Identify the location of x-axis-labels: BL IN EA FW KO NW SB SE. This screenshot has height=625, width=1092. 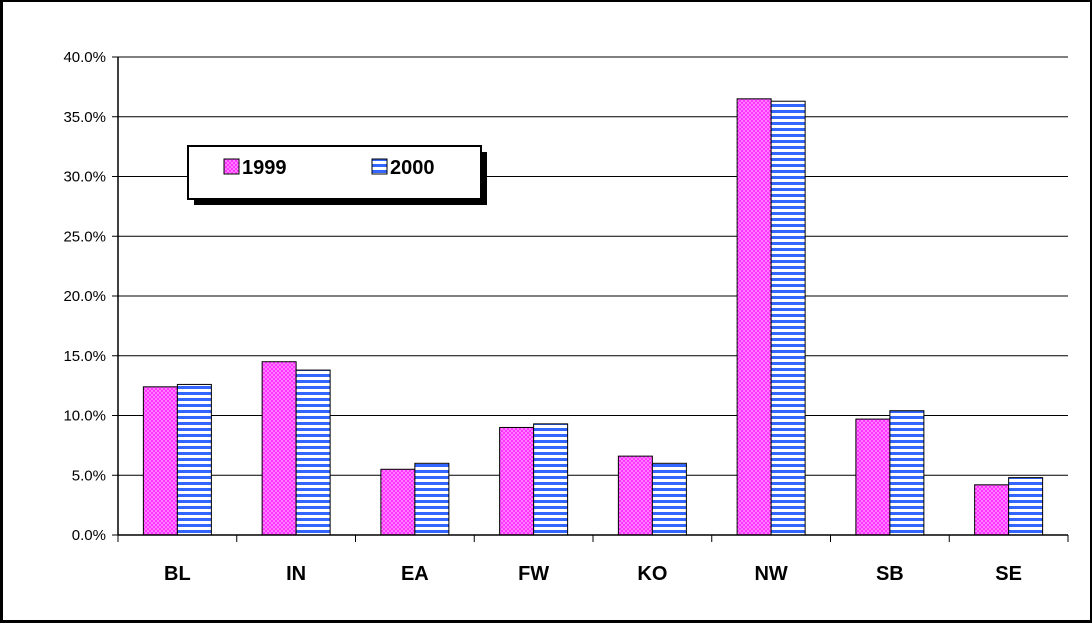
(593, 574).